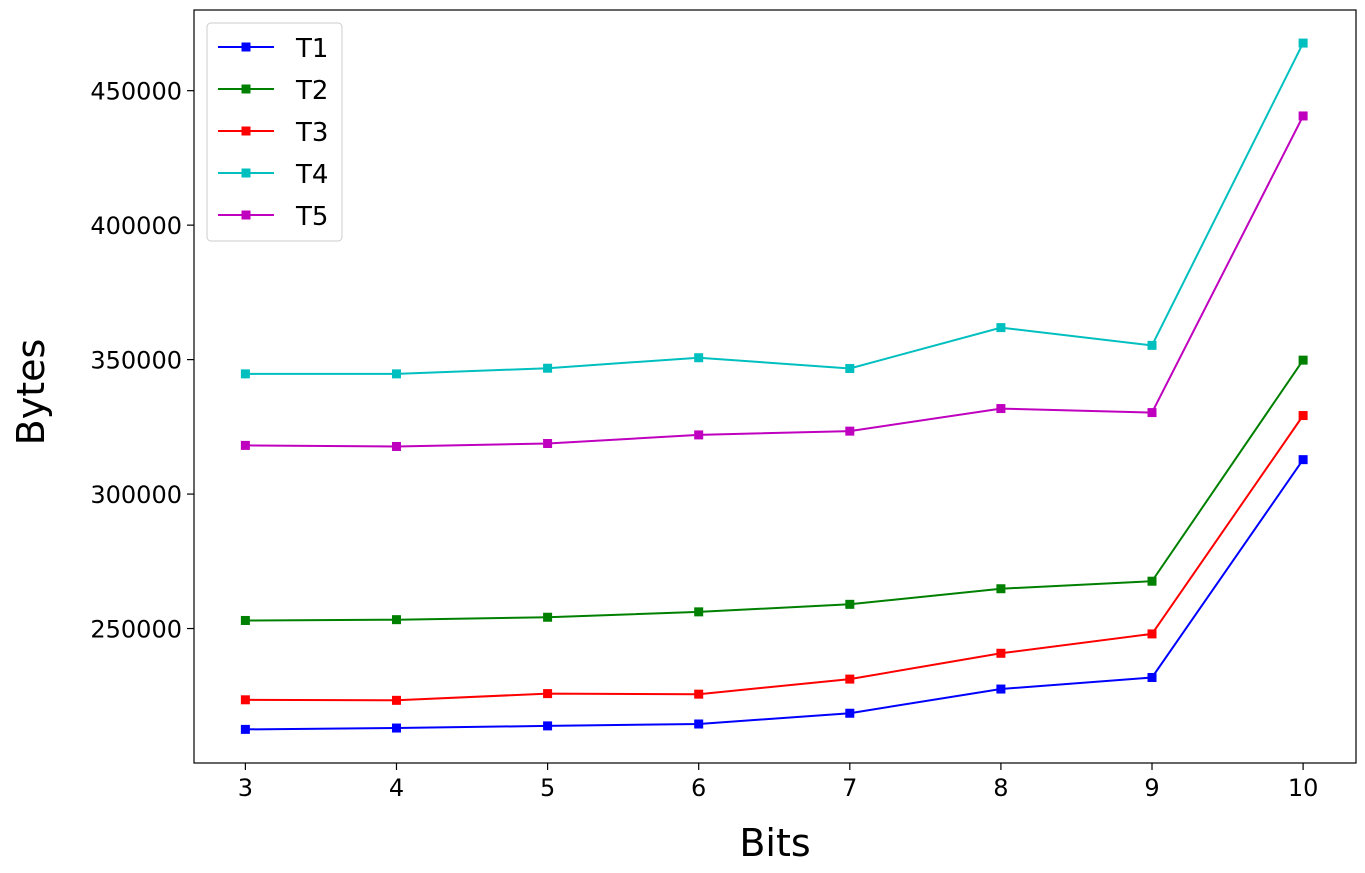  Describe the element at coordinates (246, 131) in the screenshot. I see `legend-marker-t3` at that location.